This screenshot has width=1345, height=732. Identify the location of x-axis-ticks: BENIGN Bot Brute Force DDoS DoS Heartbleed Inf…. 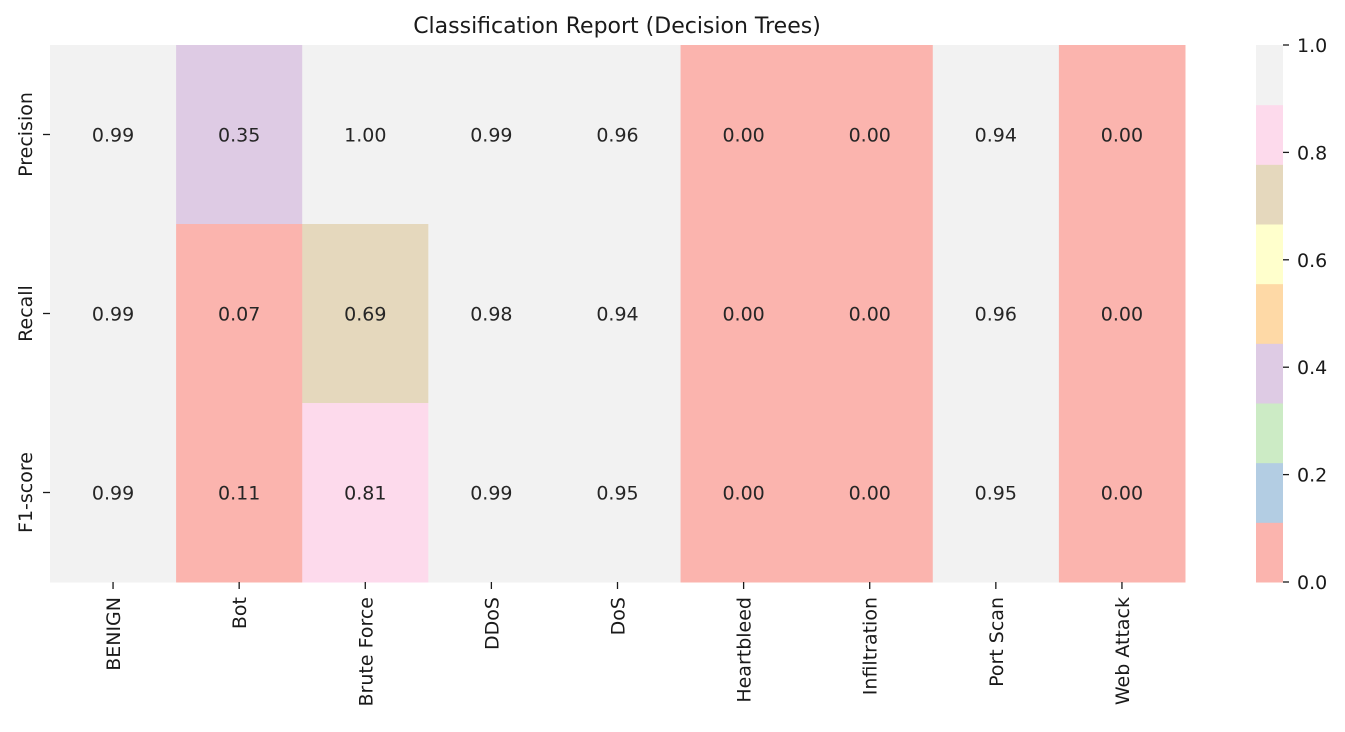
(618, 644).